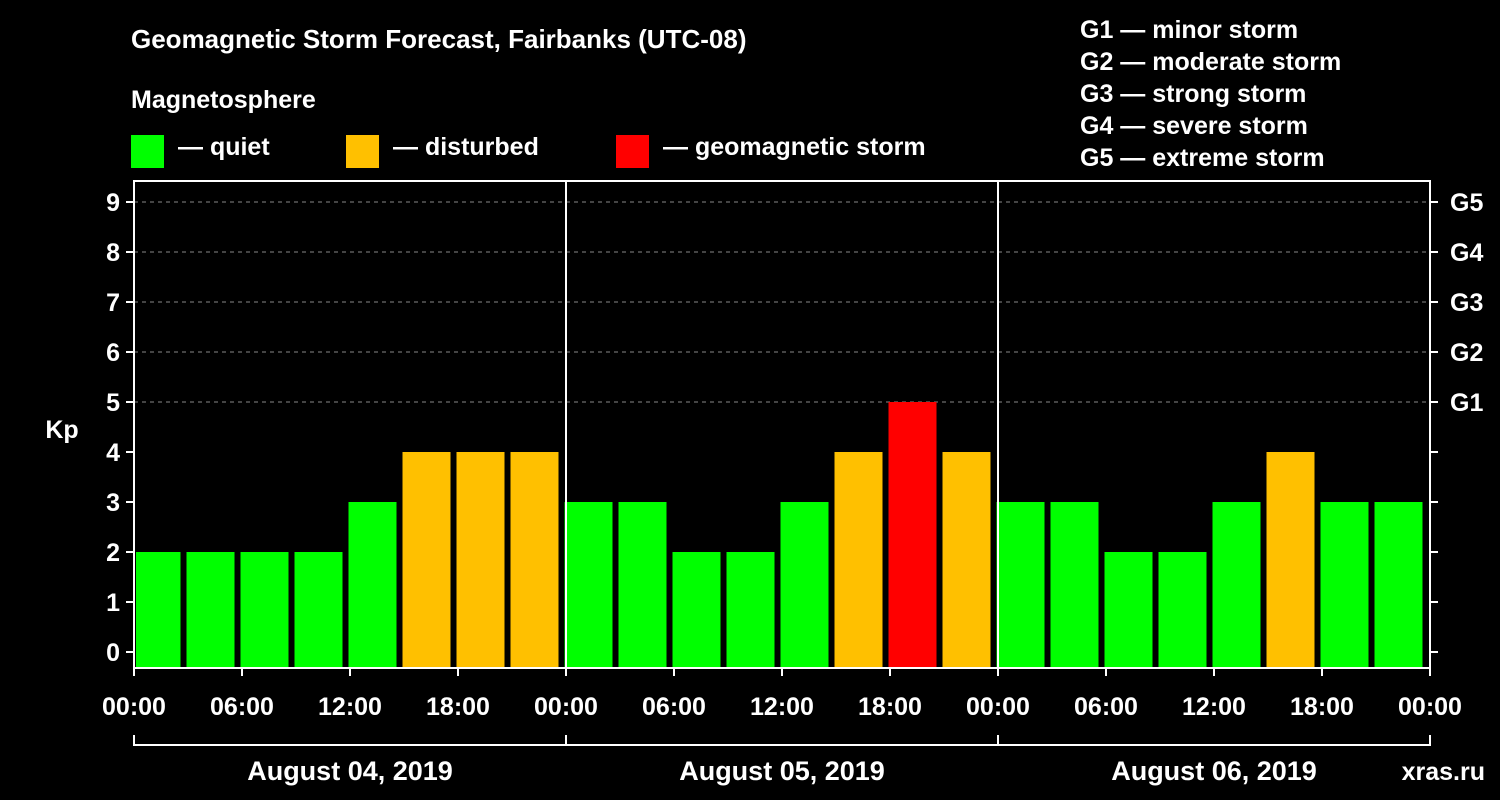 The width and height of the screenshot is (1500, 800). Describe the element at coordinates (782, 771) in the screenshot. I see `day-label: August 05, 2019` at that location.